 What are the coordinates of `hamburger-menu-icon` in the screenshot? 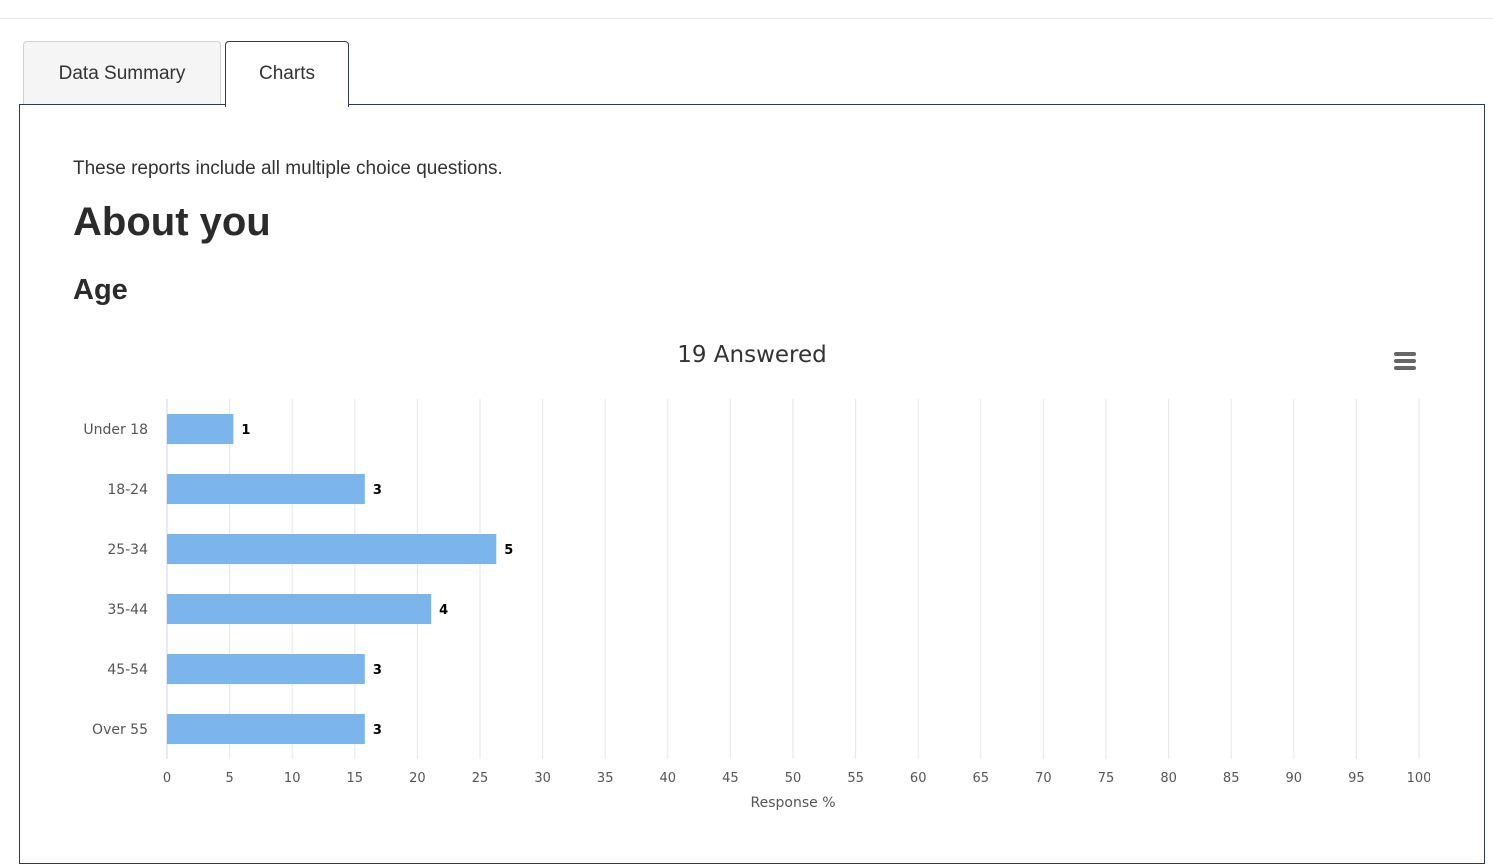 It's located at (1405, 361).